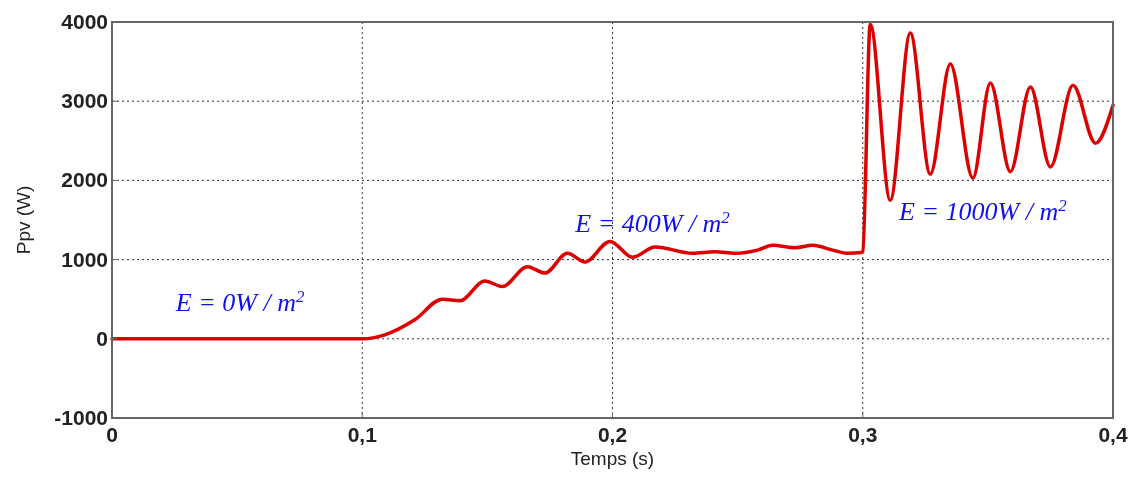  I want to click on x-tick-label: 0,2, so click(612, 434).